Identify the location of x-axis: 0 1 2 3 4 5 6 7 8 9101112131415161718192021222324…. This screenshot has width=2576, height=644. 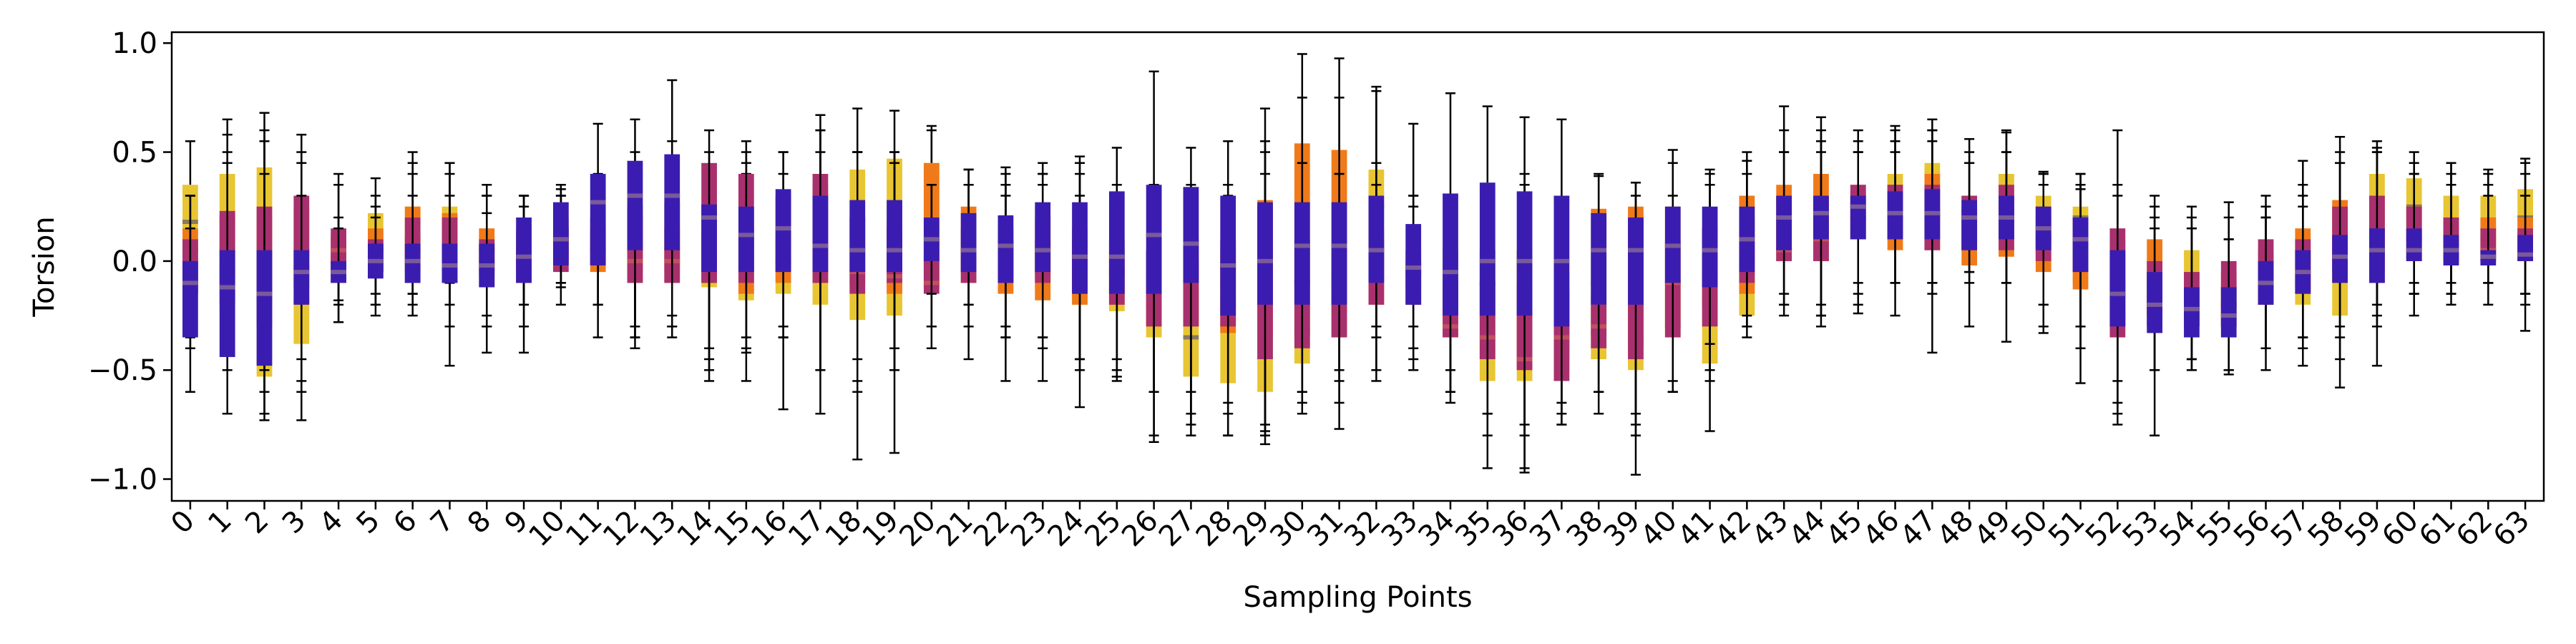
(1350, 527).